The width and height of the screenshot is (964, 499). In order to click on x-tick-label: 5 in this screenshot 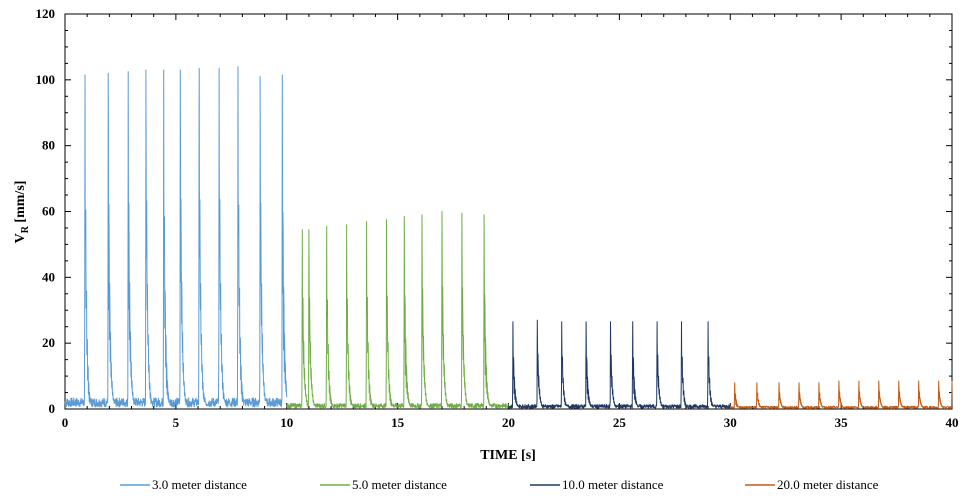, I will do `click(176, 422)`.